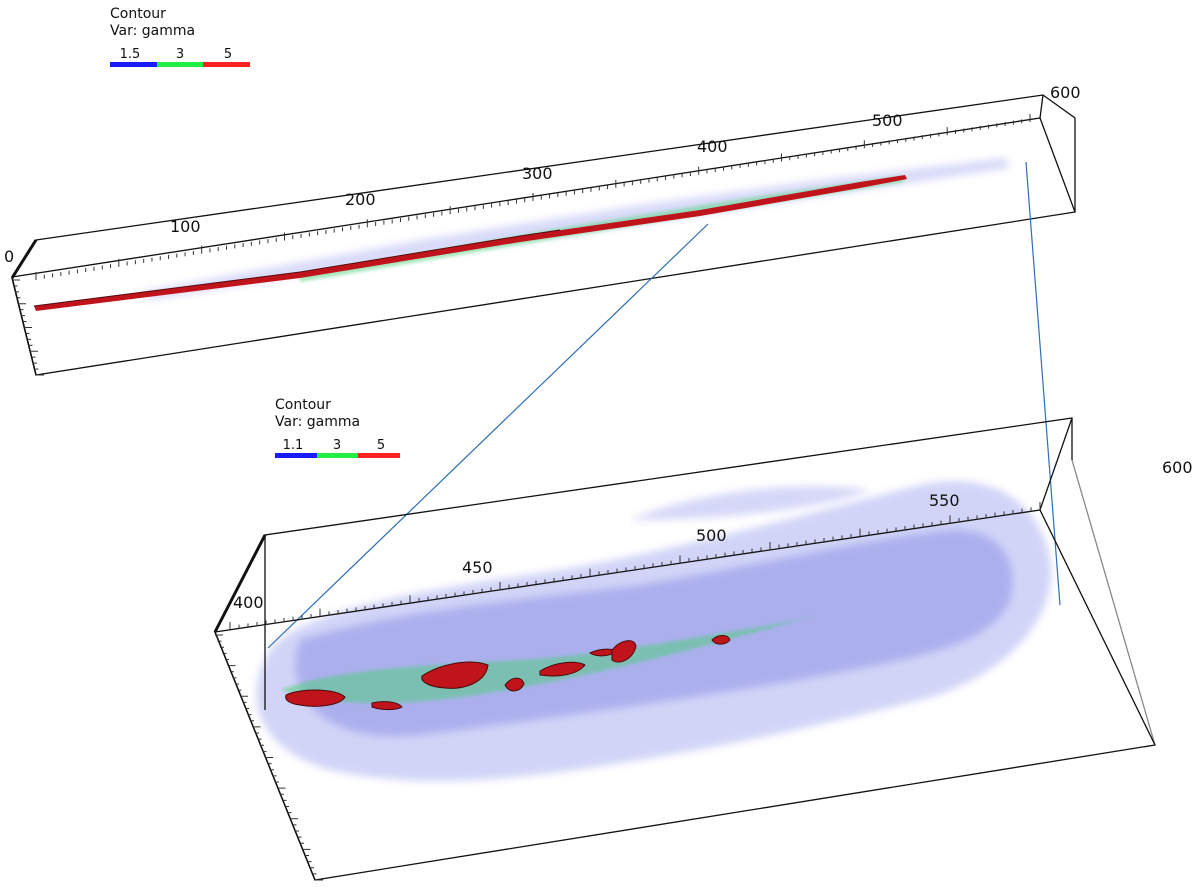 Image resolution: width=1200 pixels, height=887 pixels. What do you see at coordinates (360, 199) in the screenshot?
I see `top-axis-label: 200` at bounding box center [360, 199].